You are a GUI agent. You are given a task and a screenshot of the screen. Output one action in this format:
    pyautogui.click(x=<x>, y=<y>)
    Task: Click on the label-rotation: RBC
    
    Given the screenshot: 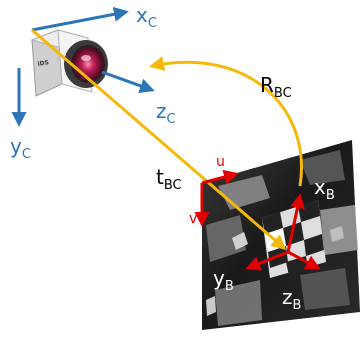 What is the action you would take?
    pyautogui.click(x=276, y=87)
    